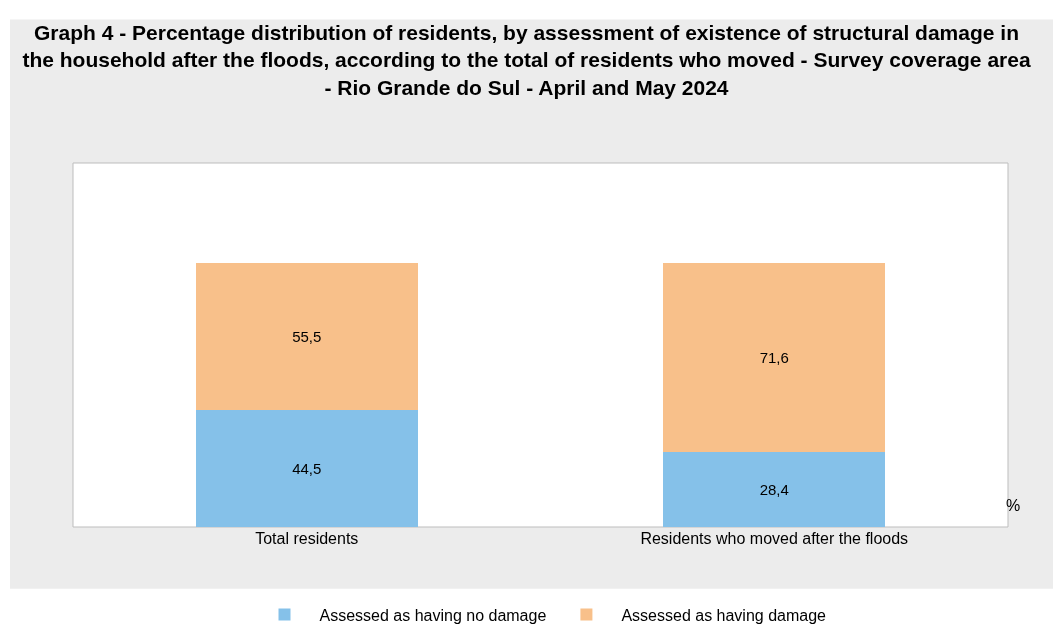 The width and height of the screenshot is (1053, 644). I want to click on y-axis-title: %, so click(1013, 505).